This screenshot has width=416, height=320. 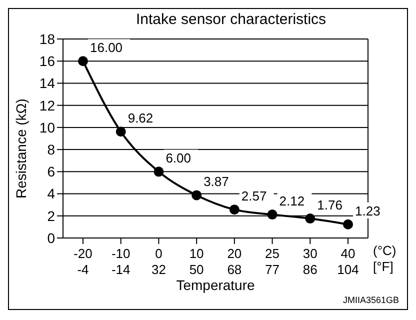 What do you see at coordinates (47, 83) in the screenshot?
I see `y-tick-label: 14` at bounding box center [47, 83].